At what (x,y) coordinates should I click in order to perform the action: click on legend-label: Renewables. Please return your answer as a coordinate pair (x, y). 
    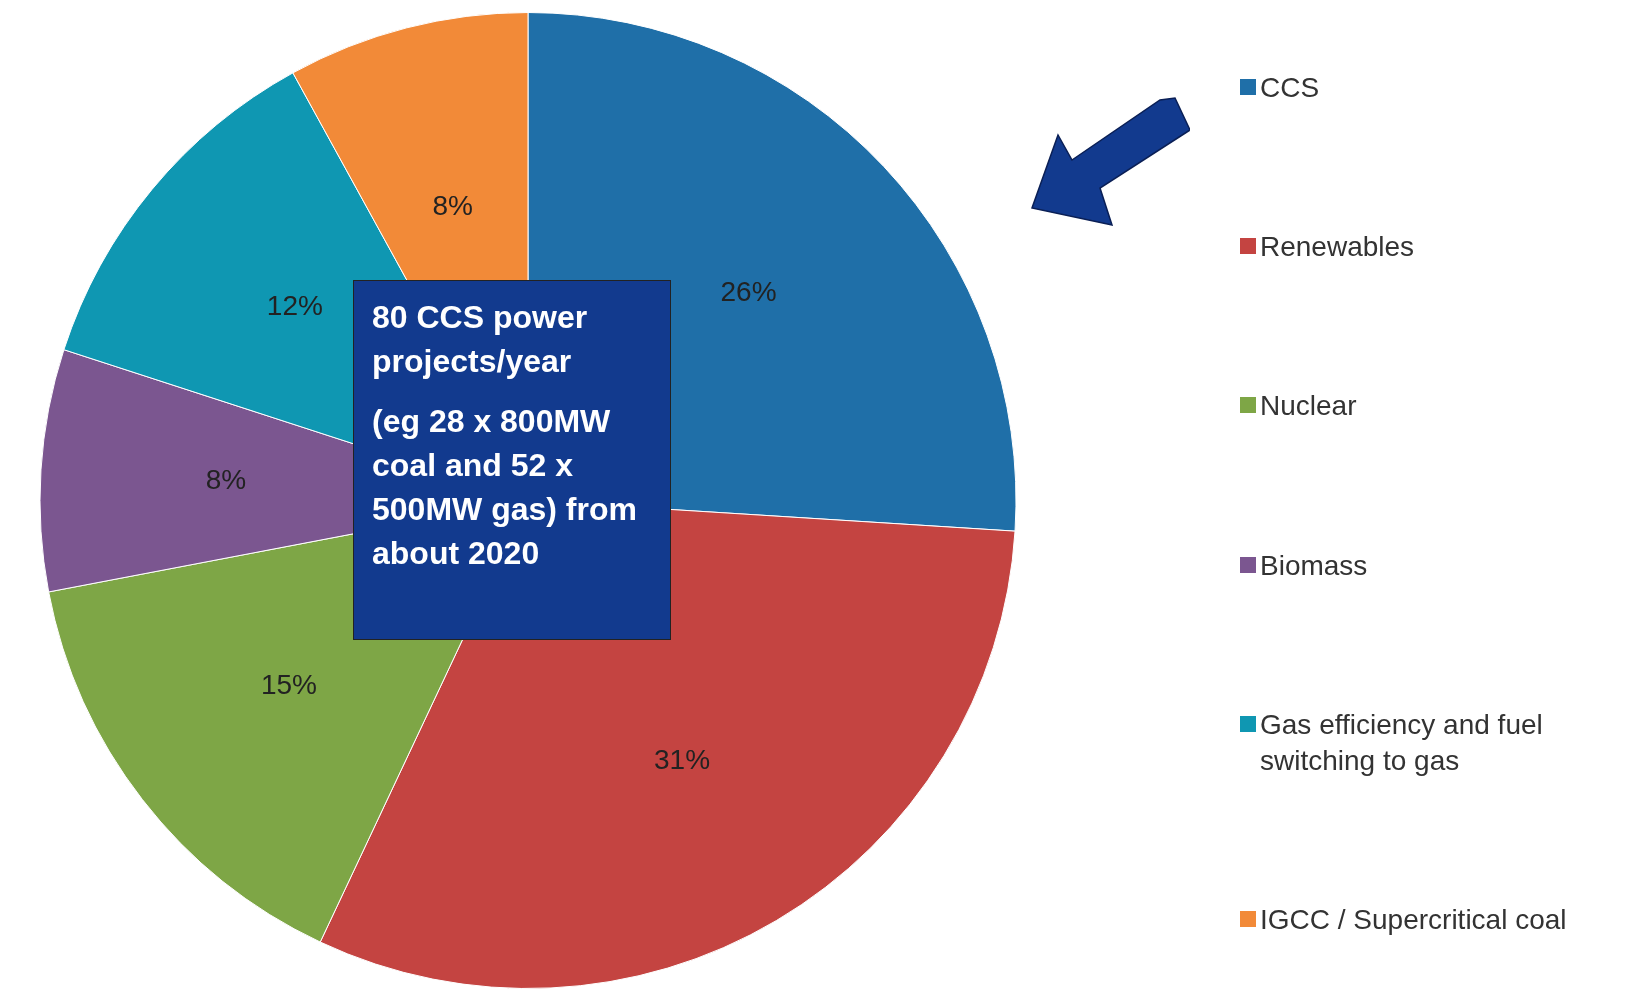
    Looking at the image, I should click on (1337, 247).